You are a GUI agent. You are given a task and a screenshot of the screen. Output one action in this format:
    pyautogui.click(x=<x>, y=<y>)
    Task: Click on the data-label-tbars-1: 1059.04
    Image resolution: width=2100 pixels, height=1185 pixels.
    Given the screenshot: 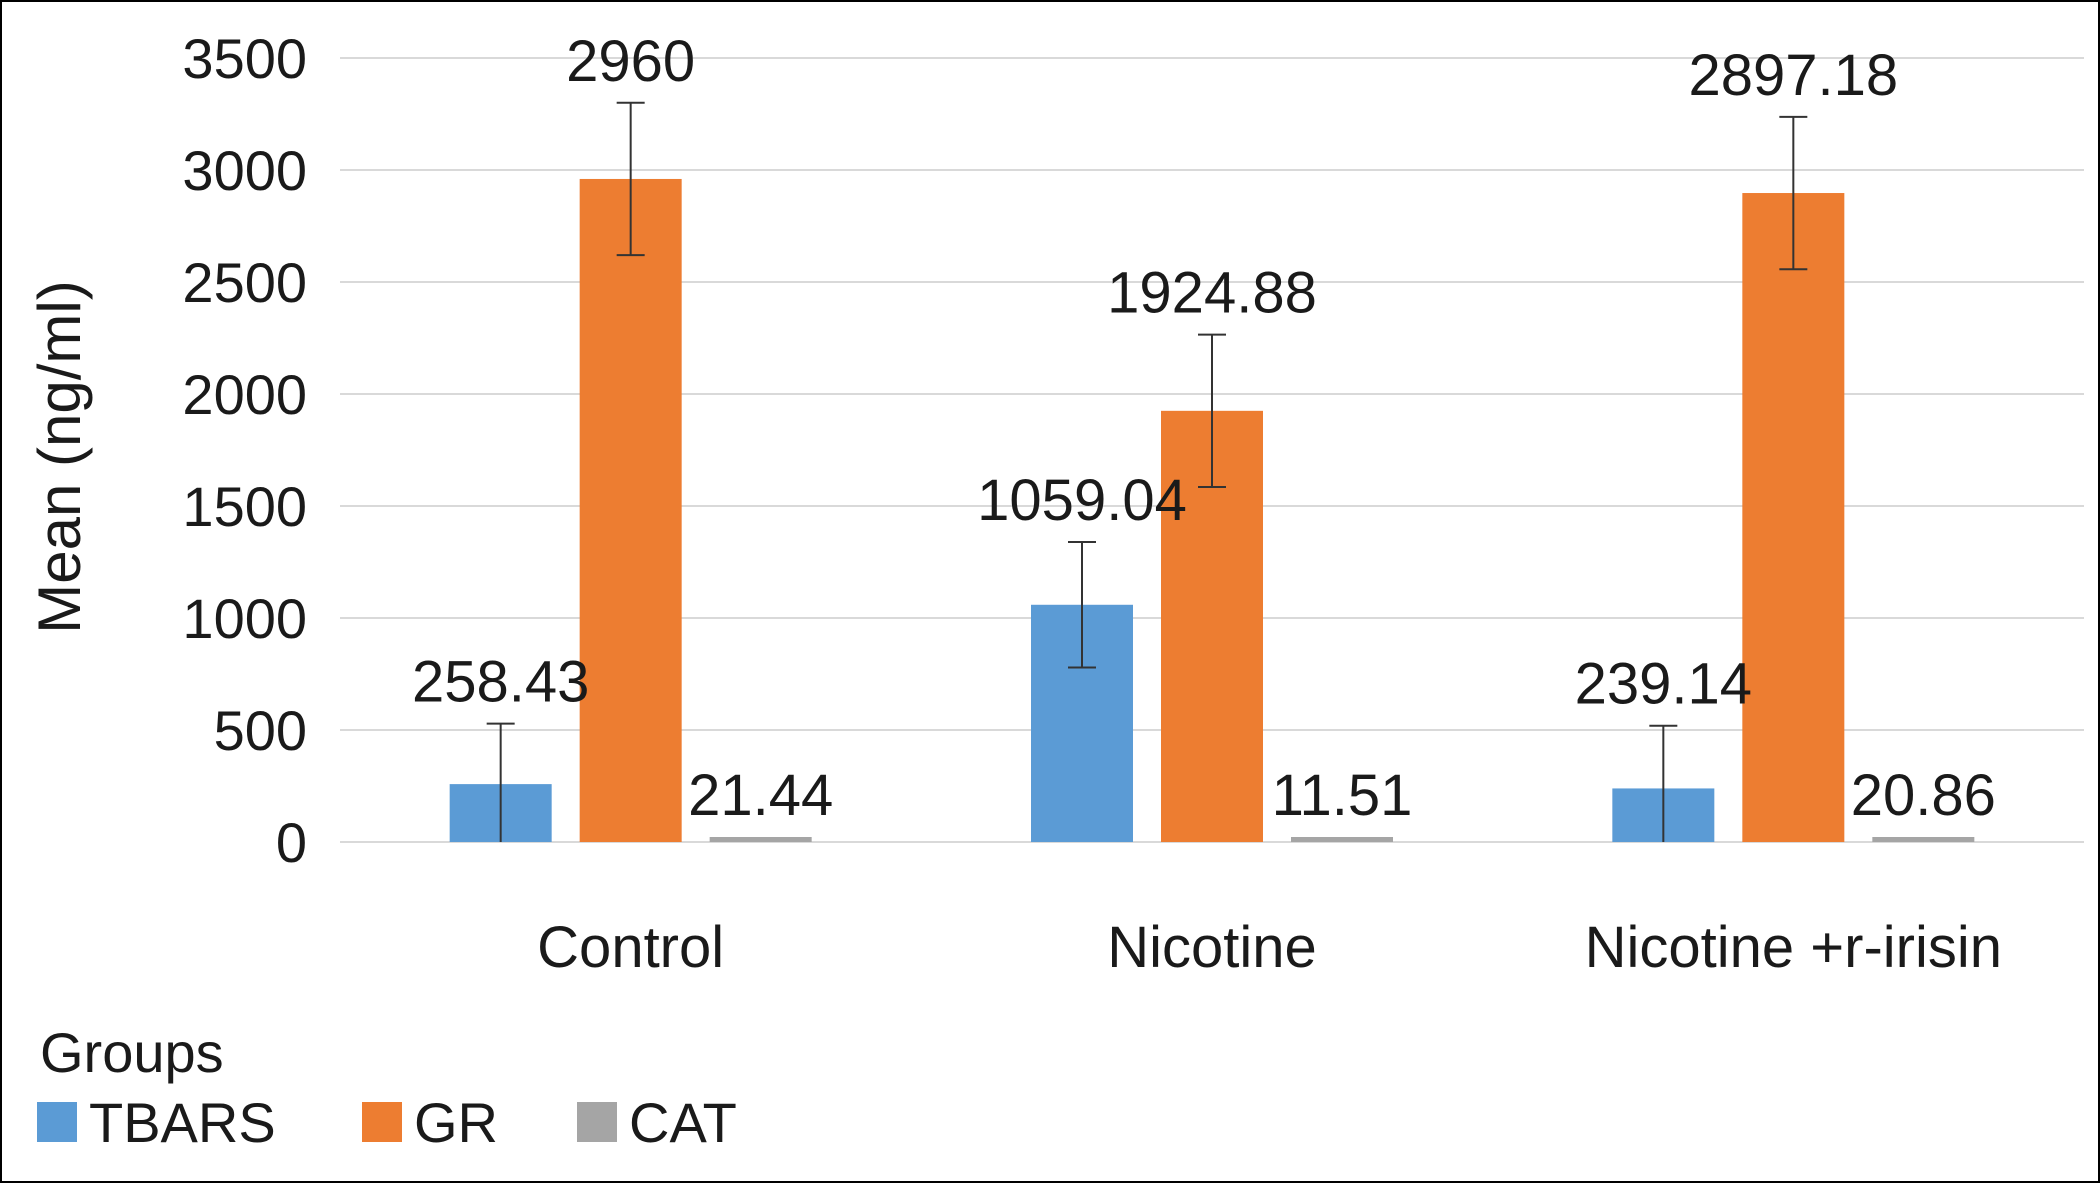 What is the action you would take?
    pyautogui.click(x=1082, y=500)
    